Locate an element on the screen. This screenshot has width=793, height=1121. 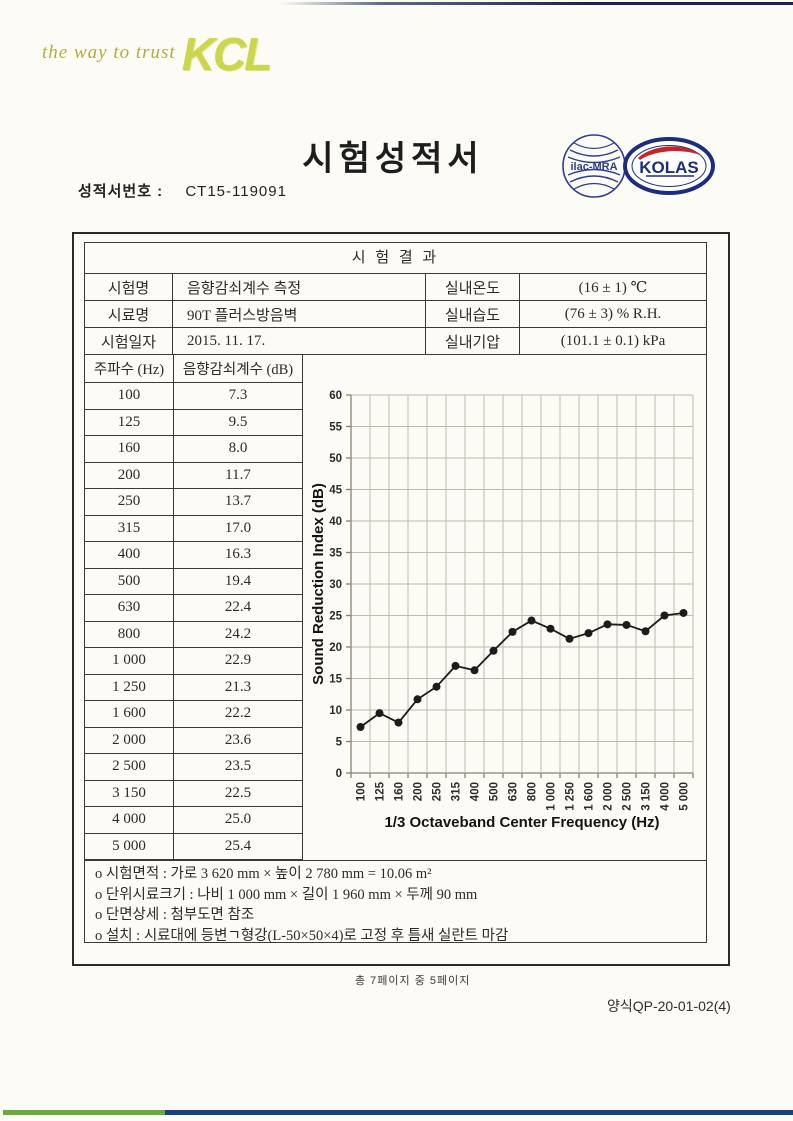
freq-cell: 630 is located at coordinates (129, 608).